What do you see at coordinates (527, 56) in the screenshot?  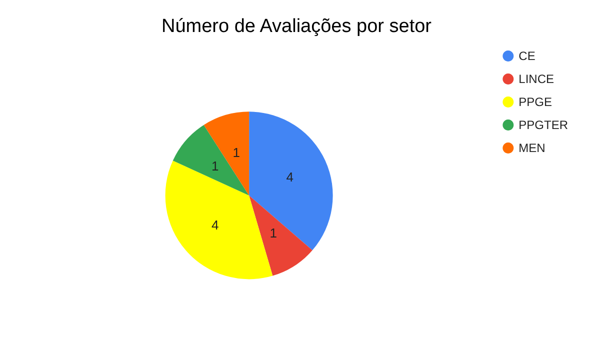 I see `legend-label: CE` at bounding box center [527, 56].